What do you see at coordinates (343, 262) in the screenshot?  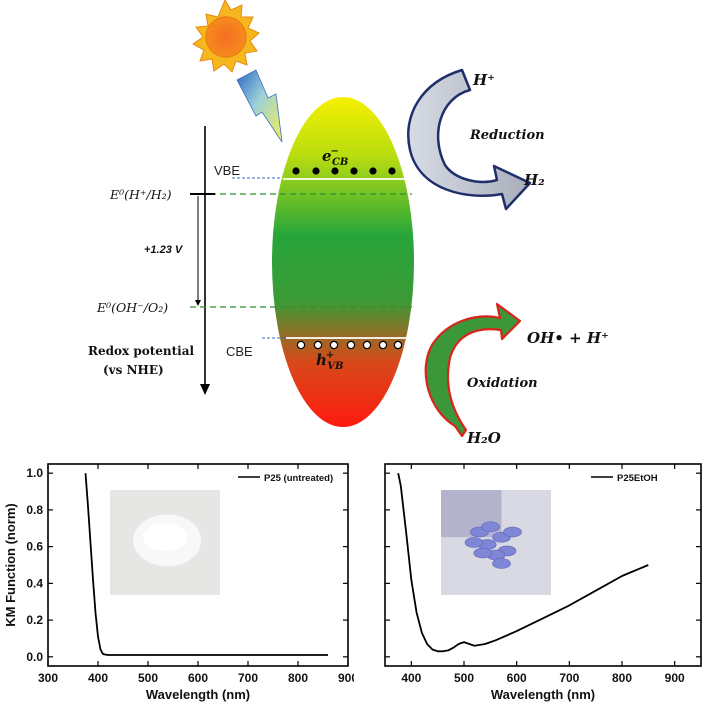 I see `semiconductor-band-ellipse` at bounding box center [343, 262].